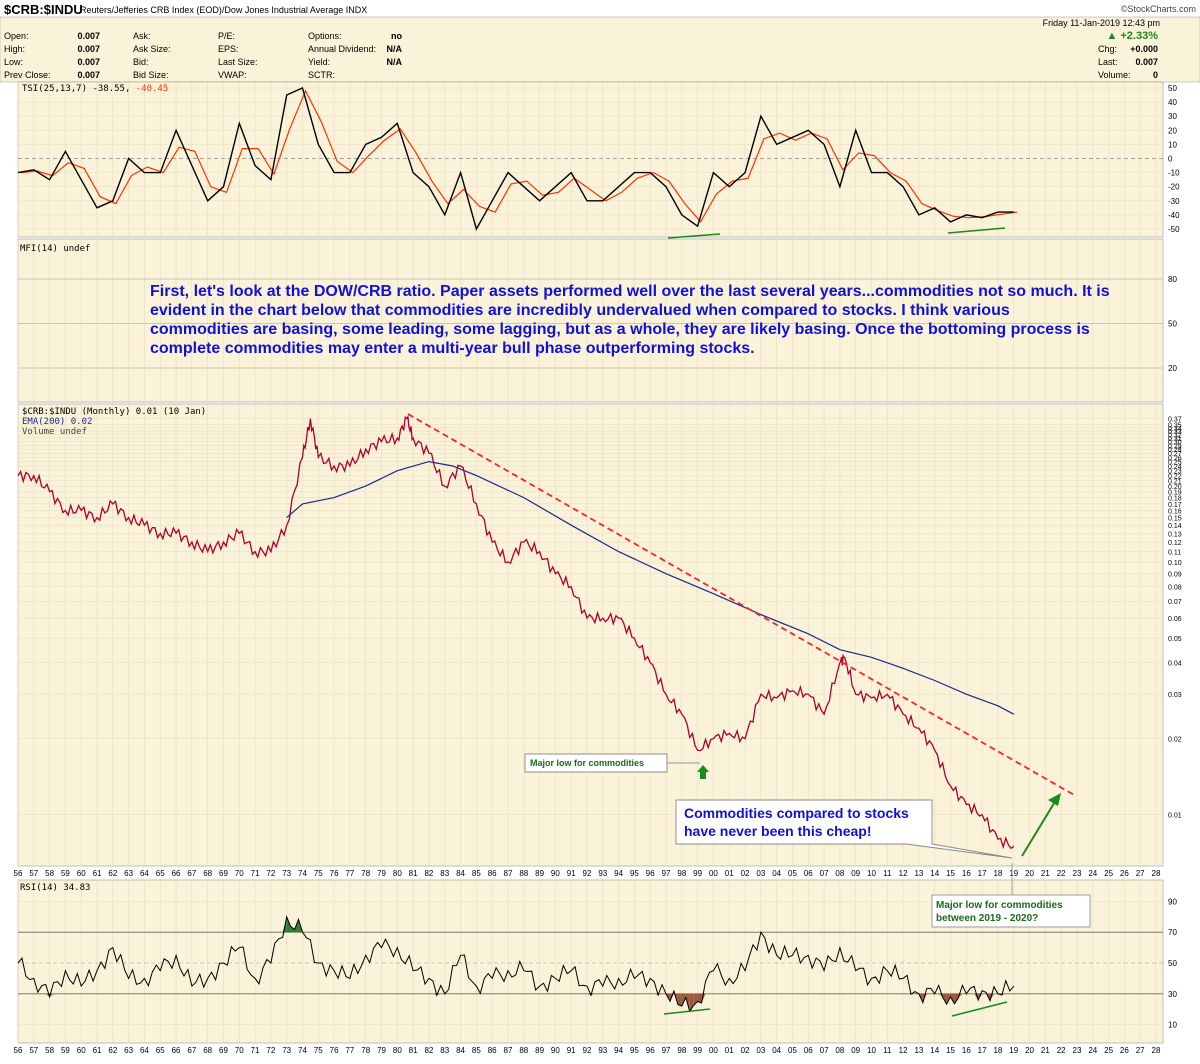 Image resolution: width=1200 pixels, height=1064 pixels. What do you see at coordinates (54, 432) in the screenshot?
I see `legend-volume-label: Volume undef` at bounding box center [54, 432].